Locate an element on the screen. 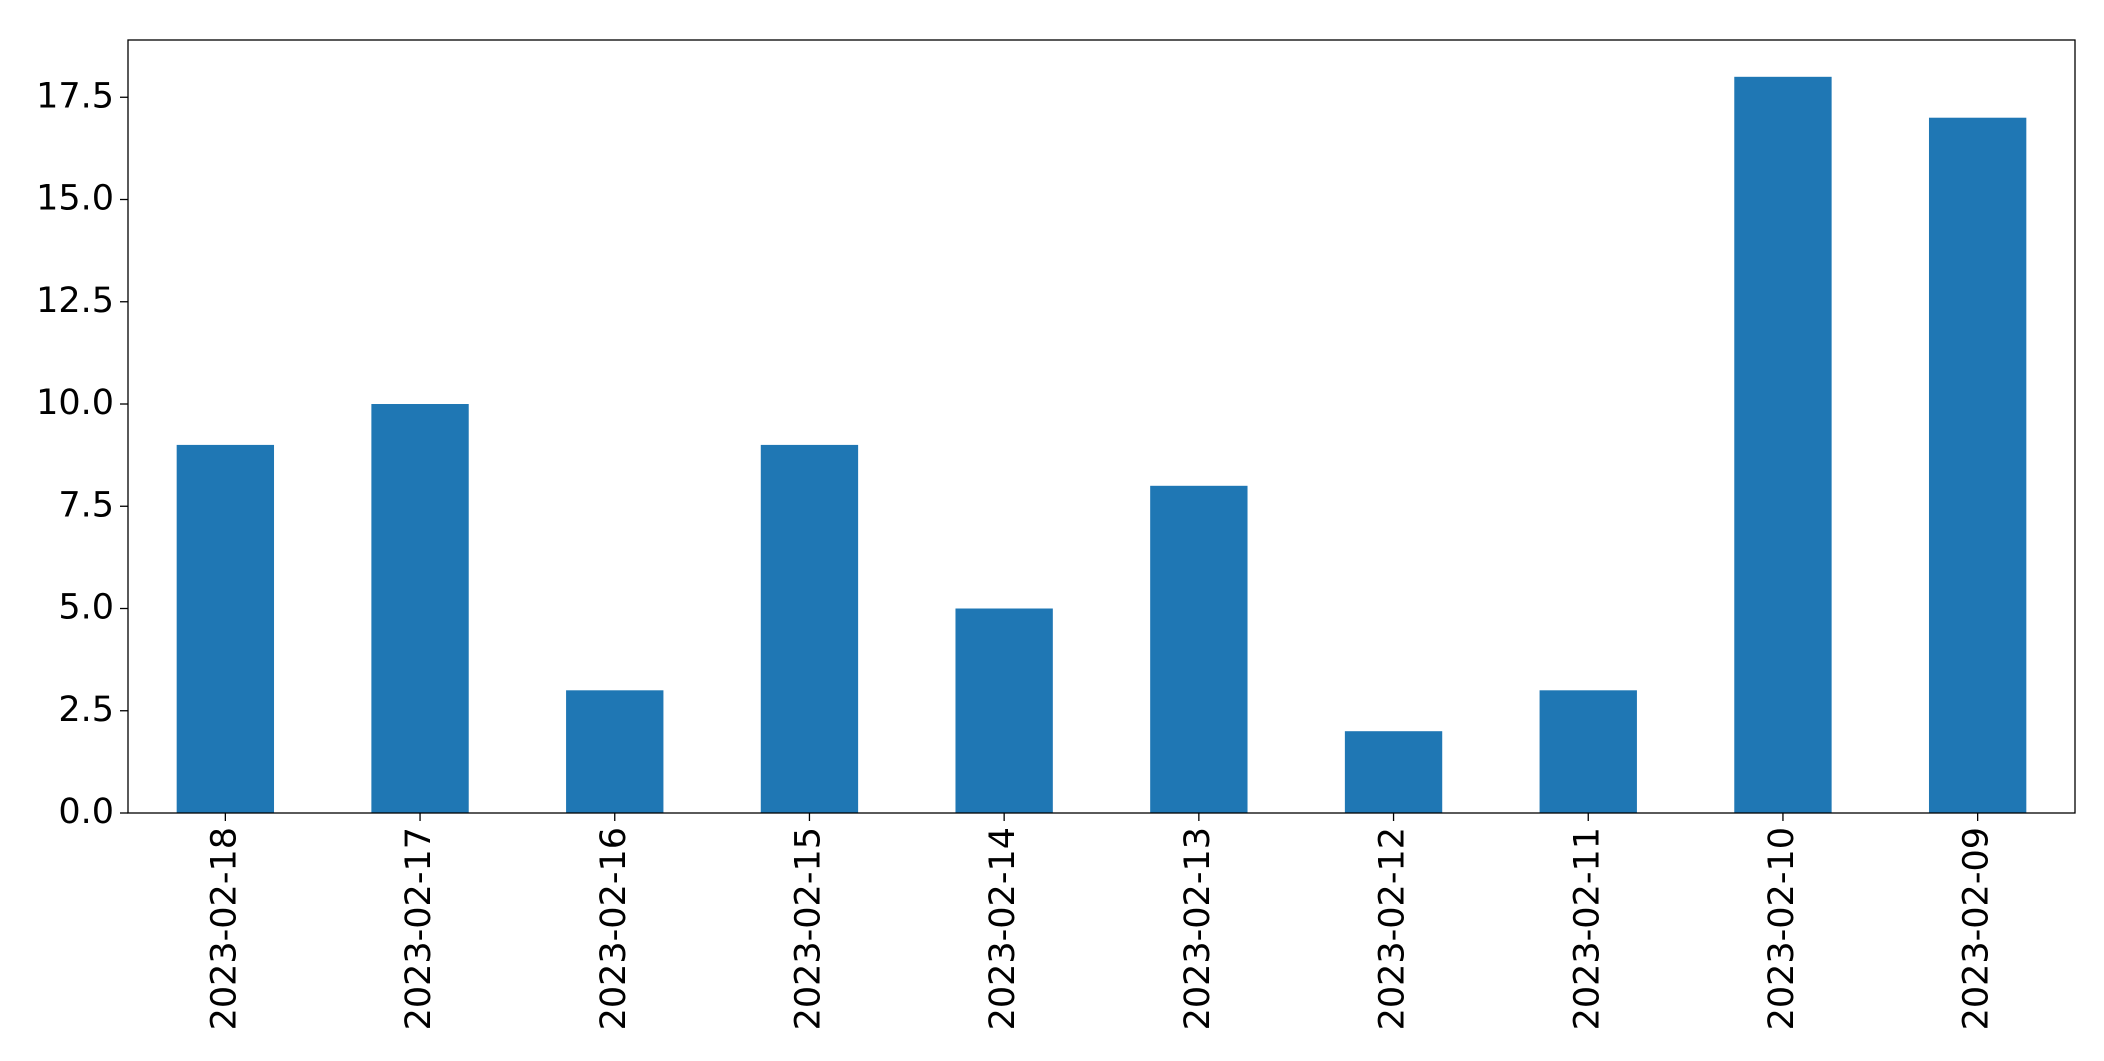 This screenshot has width=2104, height=1061. x-tick-label: 2023-02-10 is located at coordinates (1782, 928).